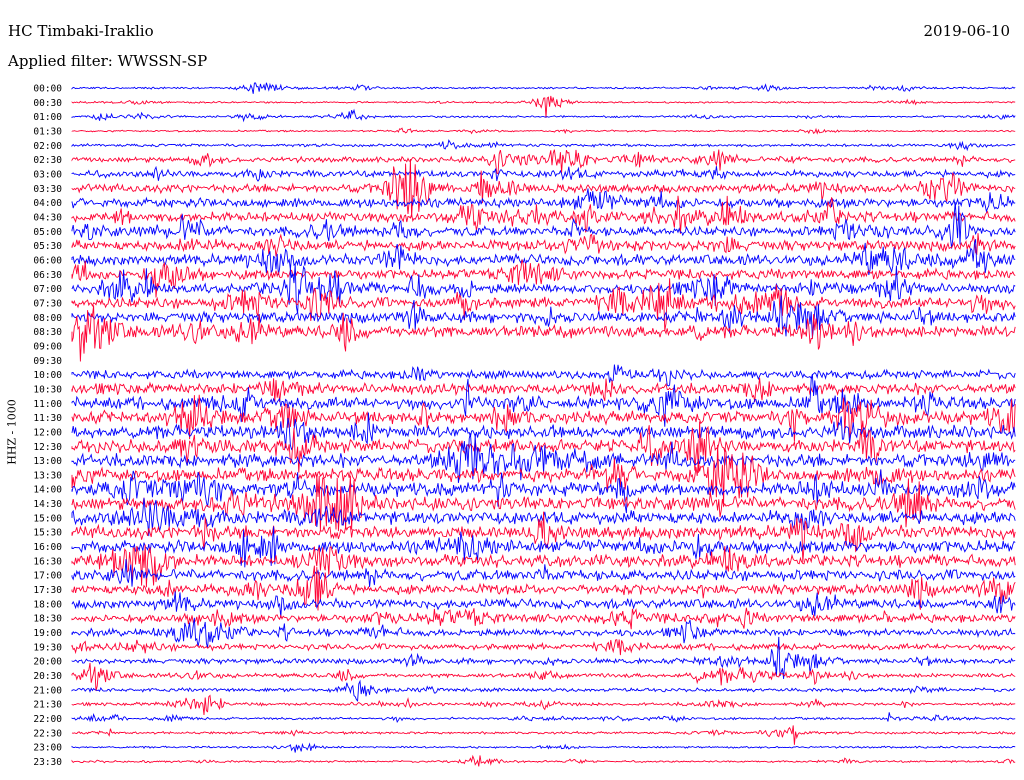  I want to click on row-time-label: 00:30, so click(47, 103).